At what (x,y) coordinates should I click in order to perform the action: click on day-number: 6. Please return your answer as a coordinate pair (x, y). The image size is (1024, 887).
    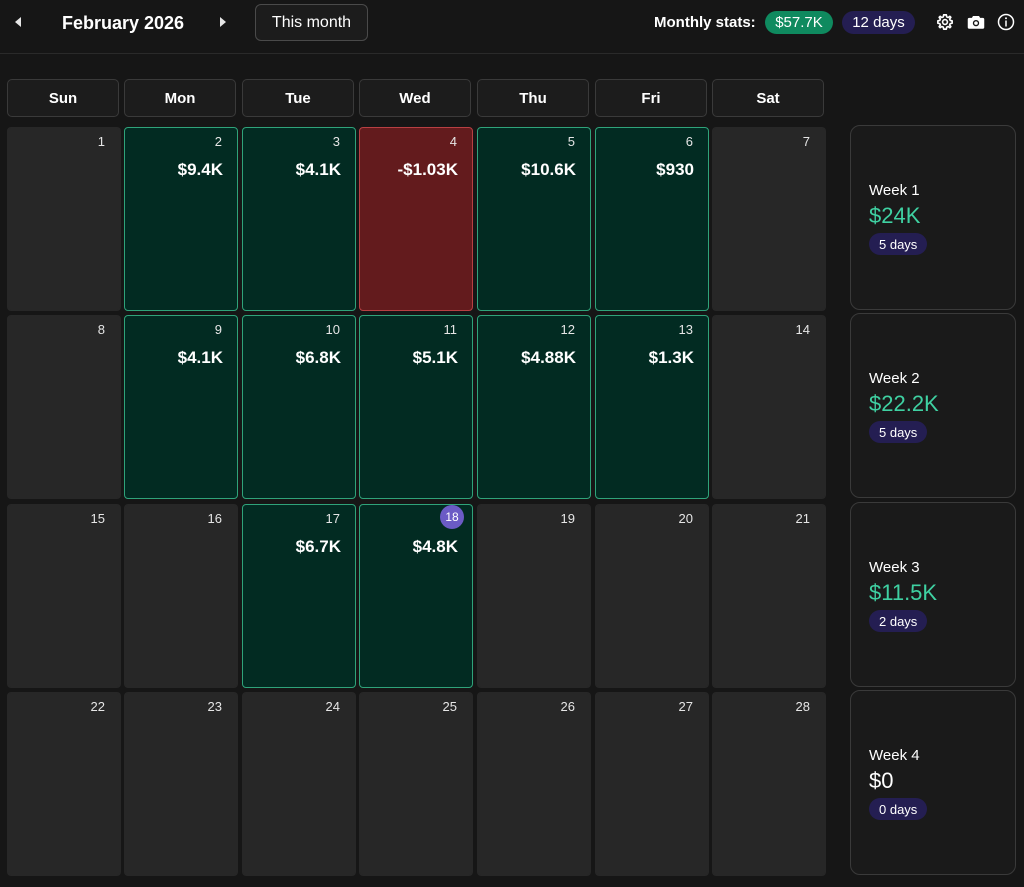
    Looking at the image, I should click on (689, 141).